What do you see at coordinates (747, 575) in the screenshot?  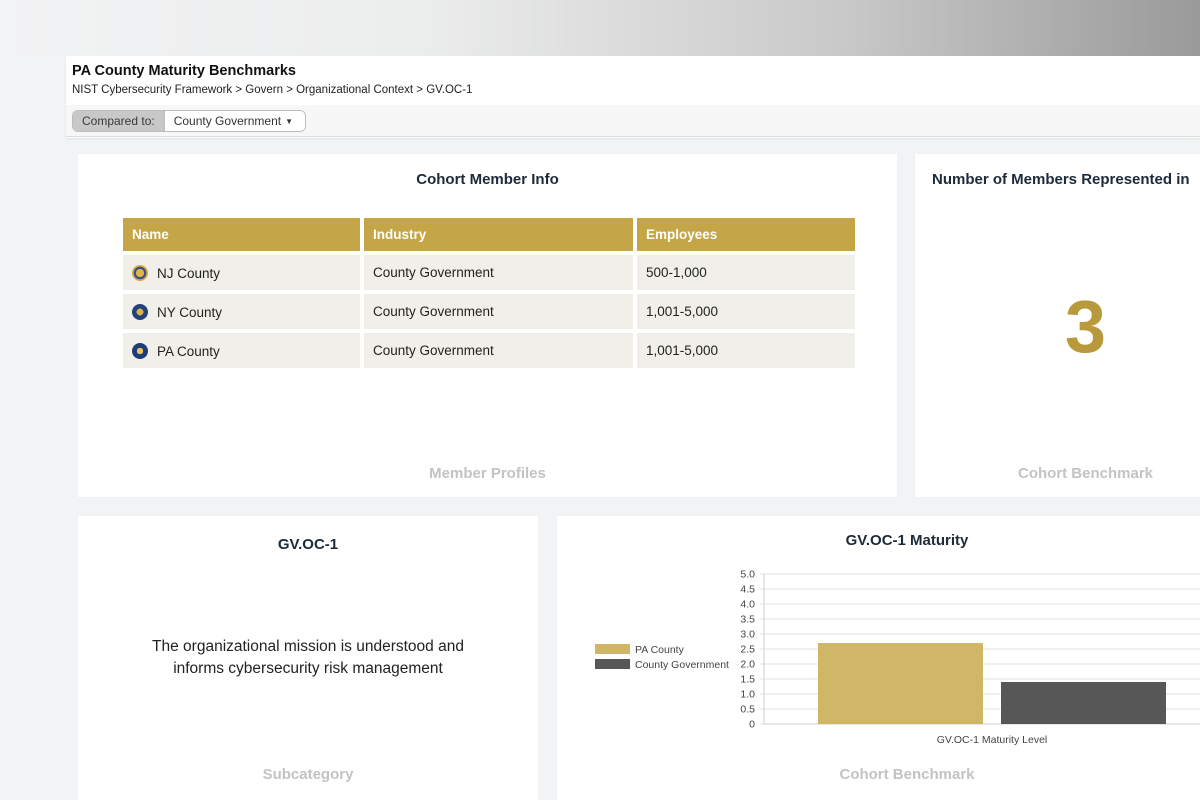 I see `y-tick-label: 5.0` at bounding box center [747, 575].